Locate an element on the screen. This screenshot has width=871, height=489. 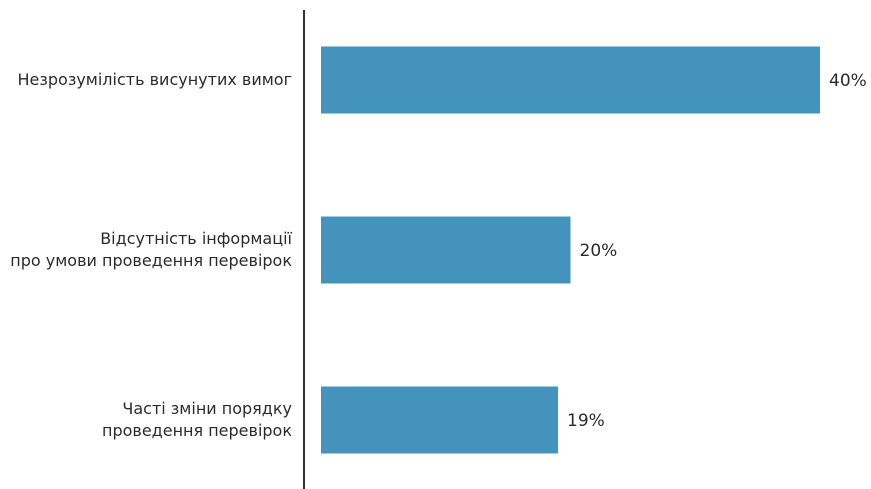
value-label-3: 19% is located at coordinates (586, 421).